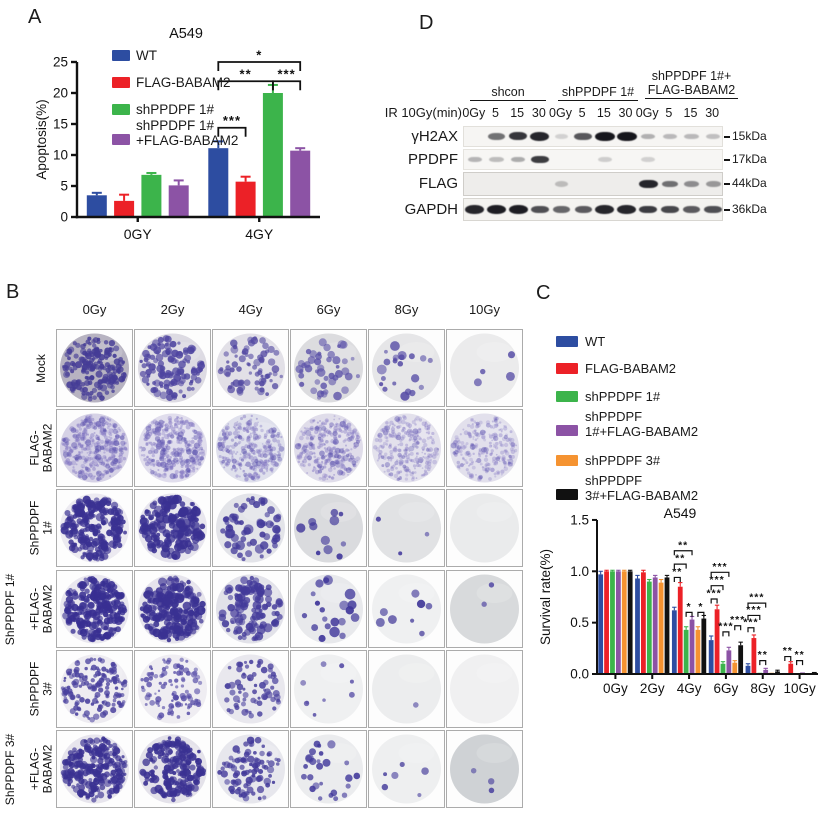  Describe the element at coordinates (328, 528) in the screenshot. I see `dish-cell-r3-c4` at that location.